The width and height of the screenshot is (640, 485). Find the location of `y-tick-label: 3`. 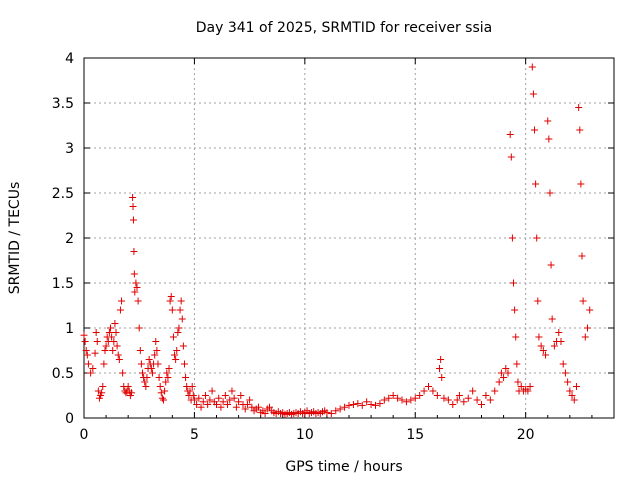

y-tick-label: 3 is located at coordinates (69, 149).